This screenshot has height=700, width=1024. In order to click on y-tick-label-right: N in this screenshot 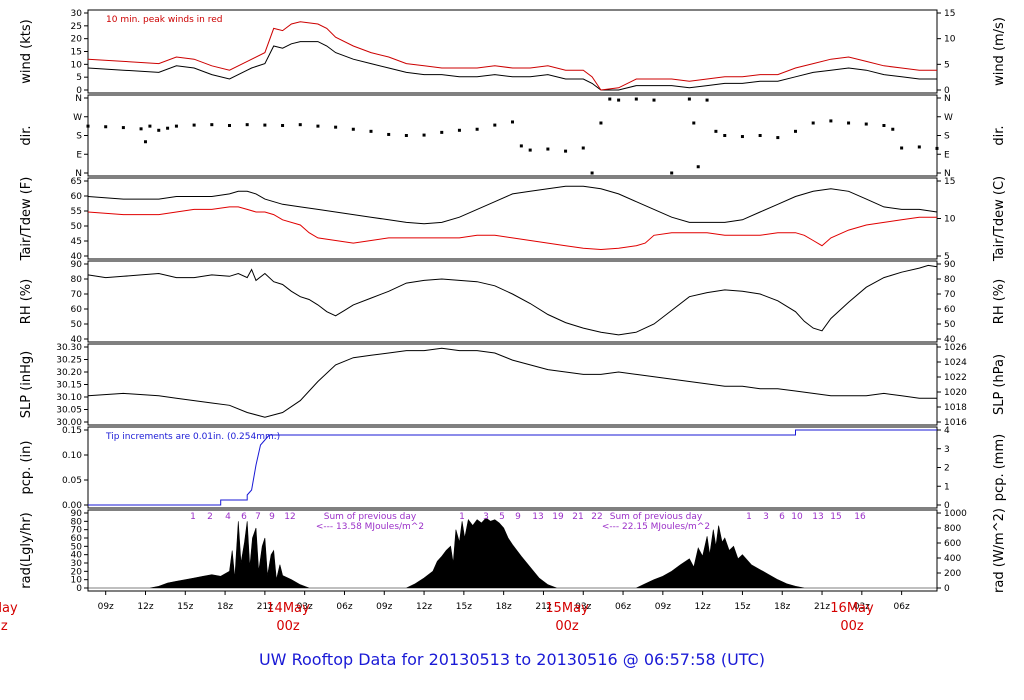, I will do `click(947, 99)`.